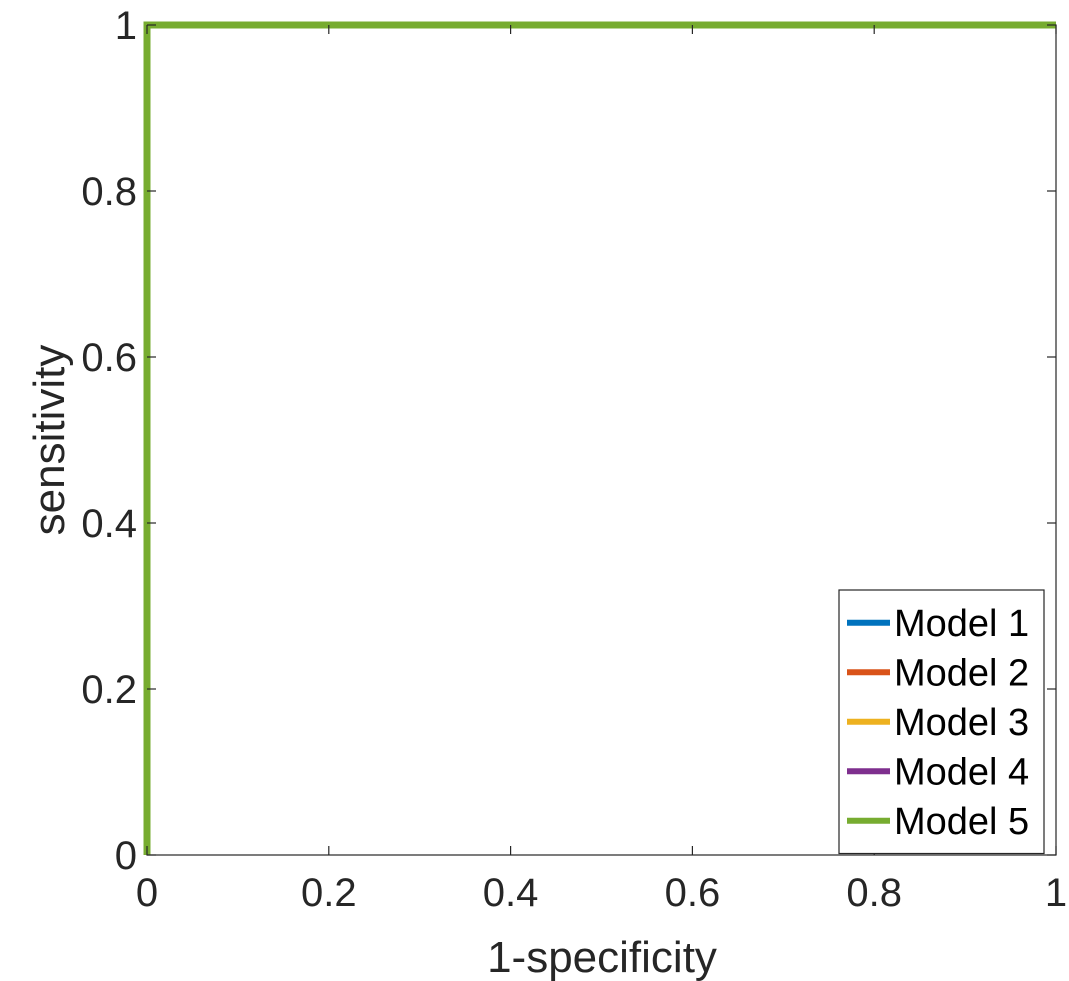 The width and height of the screenshot is (1069, 981). What do you see at coordinates (147, 893) in the screenshot?
I see `x-tick-label: 0` at bounding box center [147, 893].